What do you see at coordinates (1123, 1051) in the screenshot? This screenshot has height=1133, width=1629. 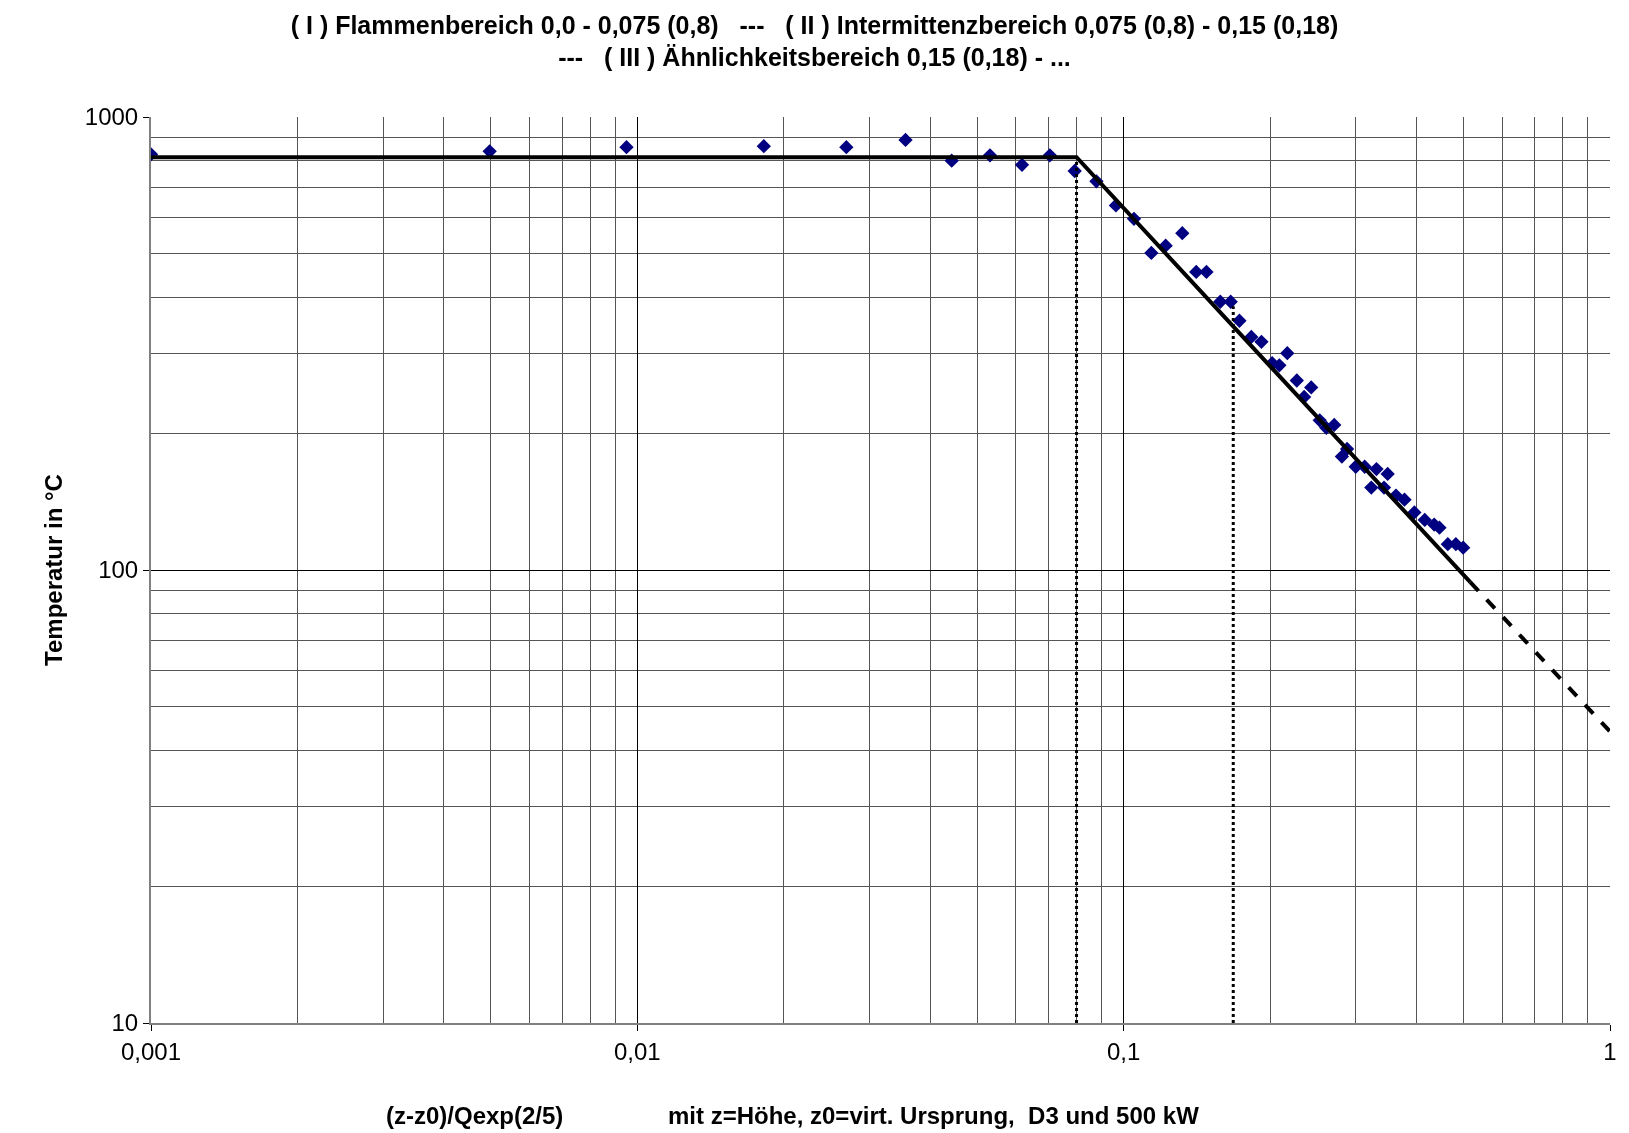 I see `x-tick-label: 0,1` at bounding box center [1123, 1051].